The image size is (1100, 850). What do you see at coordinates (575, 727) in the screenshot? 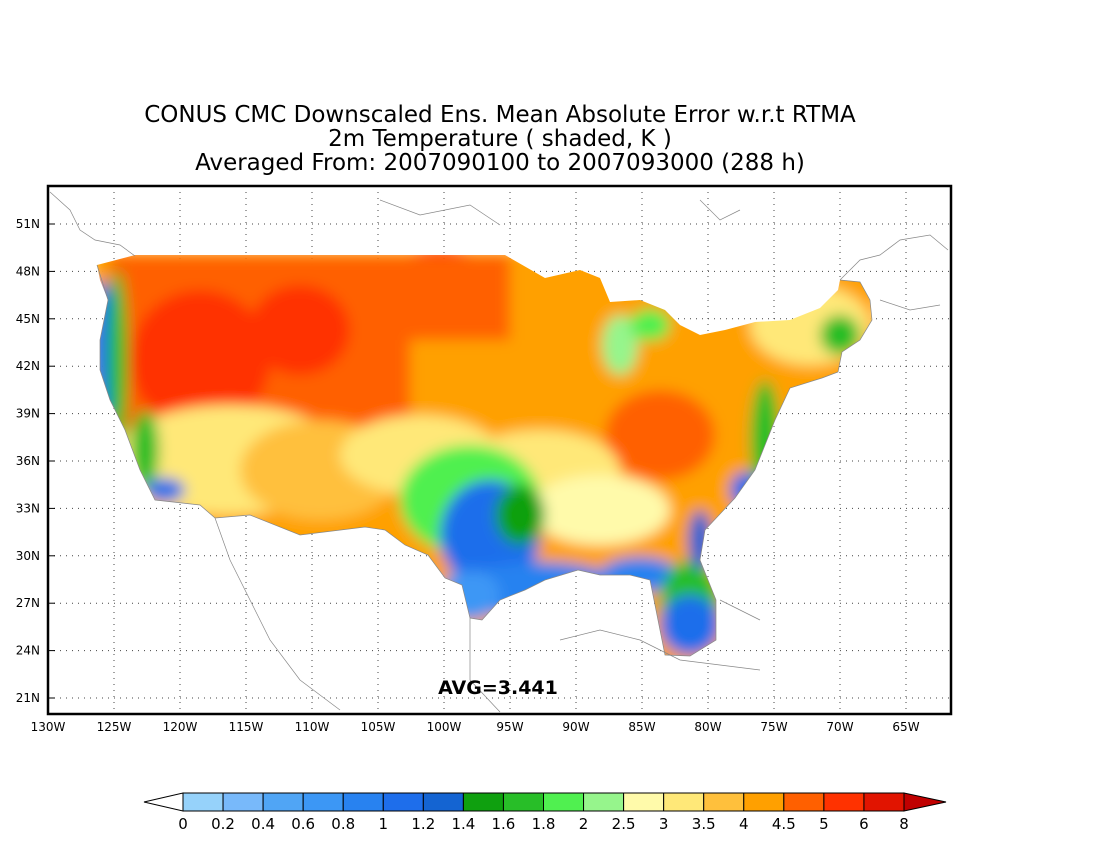
I see `lon-tick-label: 90W` at bounding box center [575, 727].